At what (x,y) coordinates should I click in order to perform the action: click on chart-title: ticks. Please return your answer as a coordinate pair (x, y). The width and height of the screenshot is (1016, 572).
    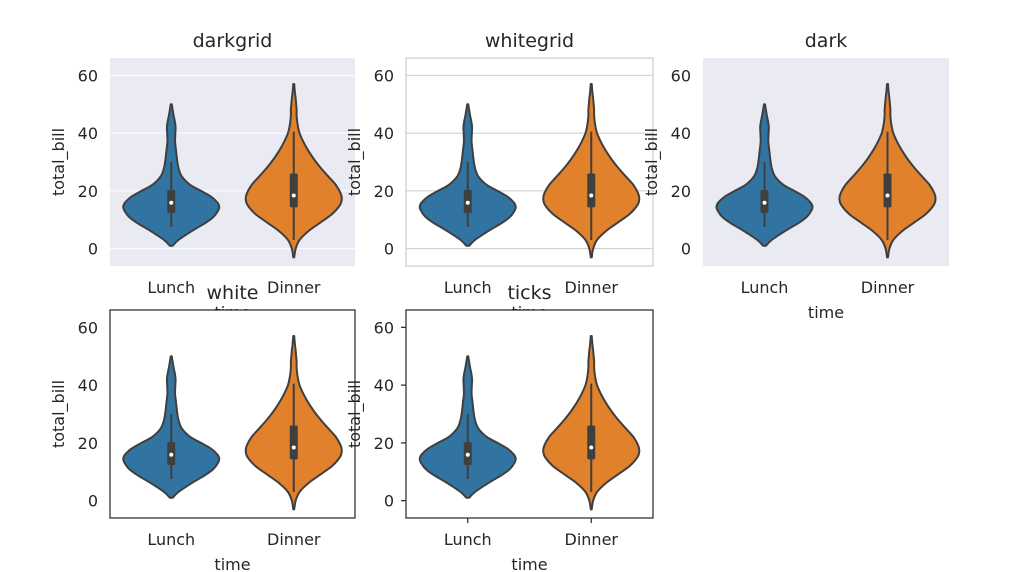
    Looking at the image, I should click on (529, 293).